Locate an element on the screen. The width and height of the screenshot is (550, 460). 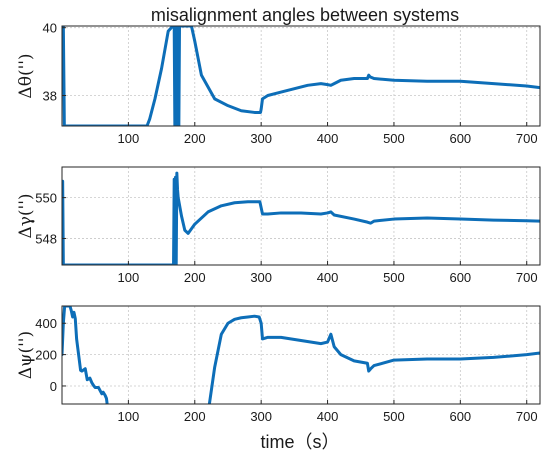
x-tick-label-theta-700: 700 is located at coordinates (527, 138).